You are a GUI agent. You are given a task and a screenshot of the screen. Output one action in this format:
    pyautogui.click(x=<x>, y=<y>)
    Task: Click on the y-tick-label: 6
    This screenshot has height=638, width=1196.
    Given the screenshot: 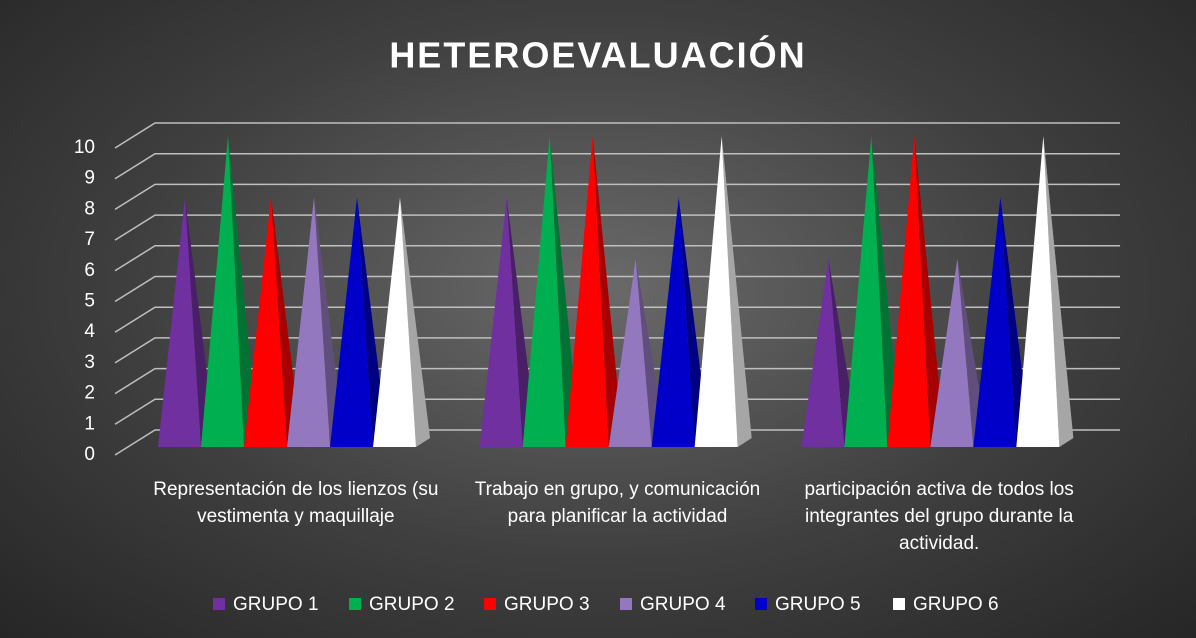 What is the action you would take?
    pyautogui.click(x=89, y=270)
    